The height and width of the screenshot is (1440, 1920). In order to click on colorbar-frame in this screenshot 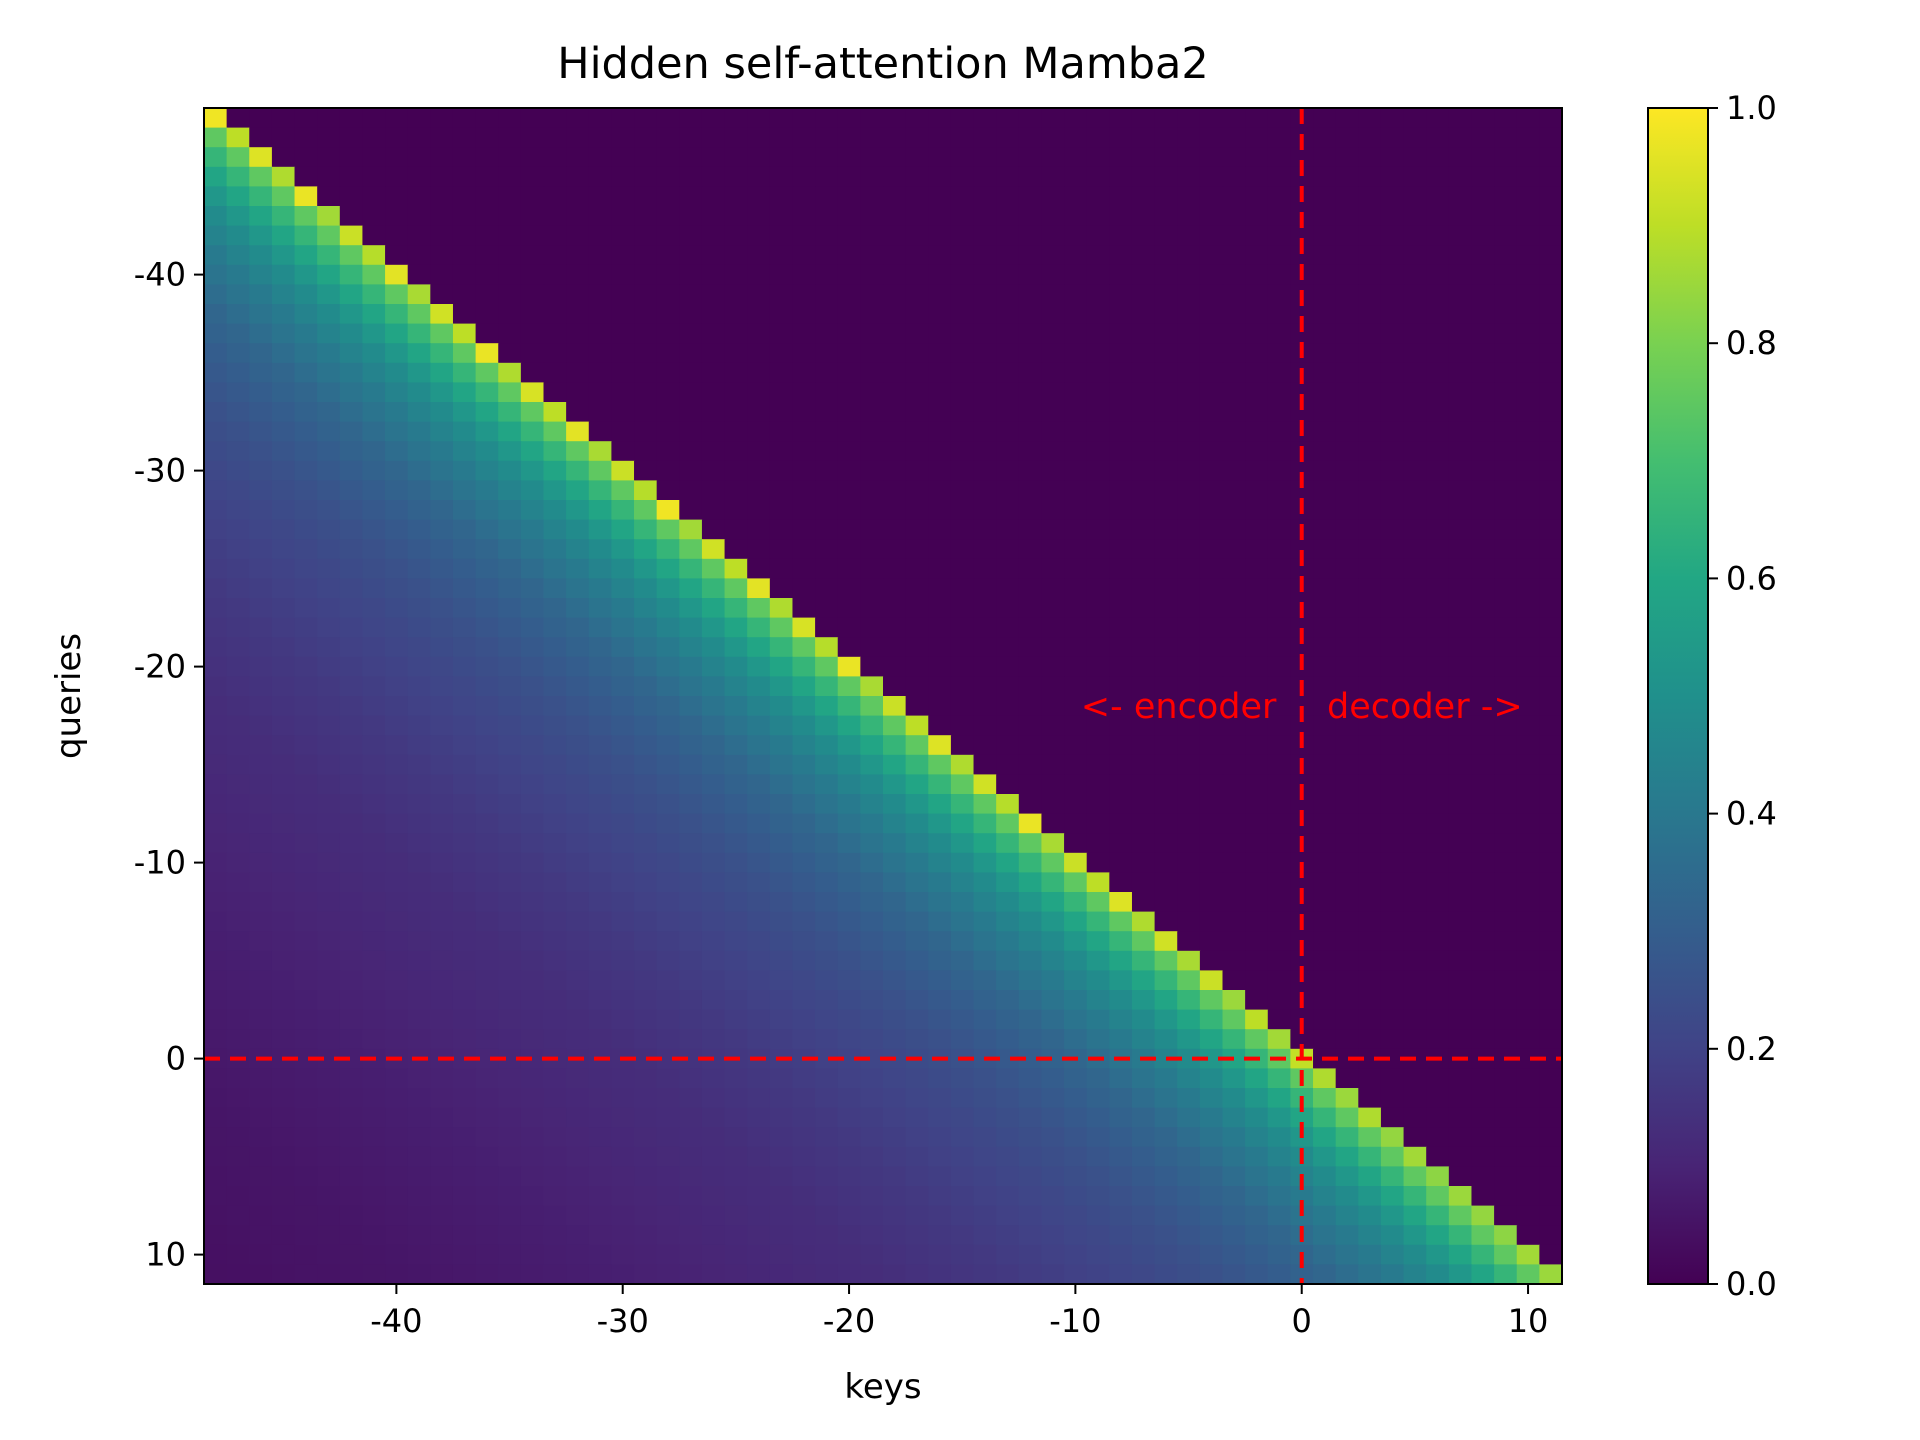, I will do `click(1678, 696)`.